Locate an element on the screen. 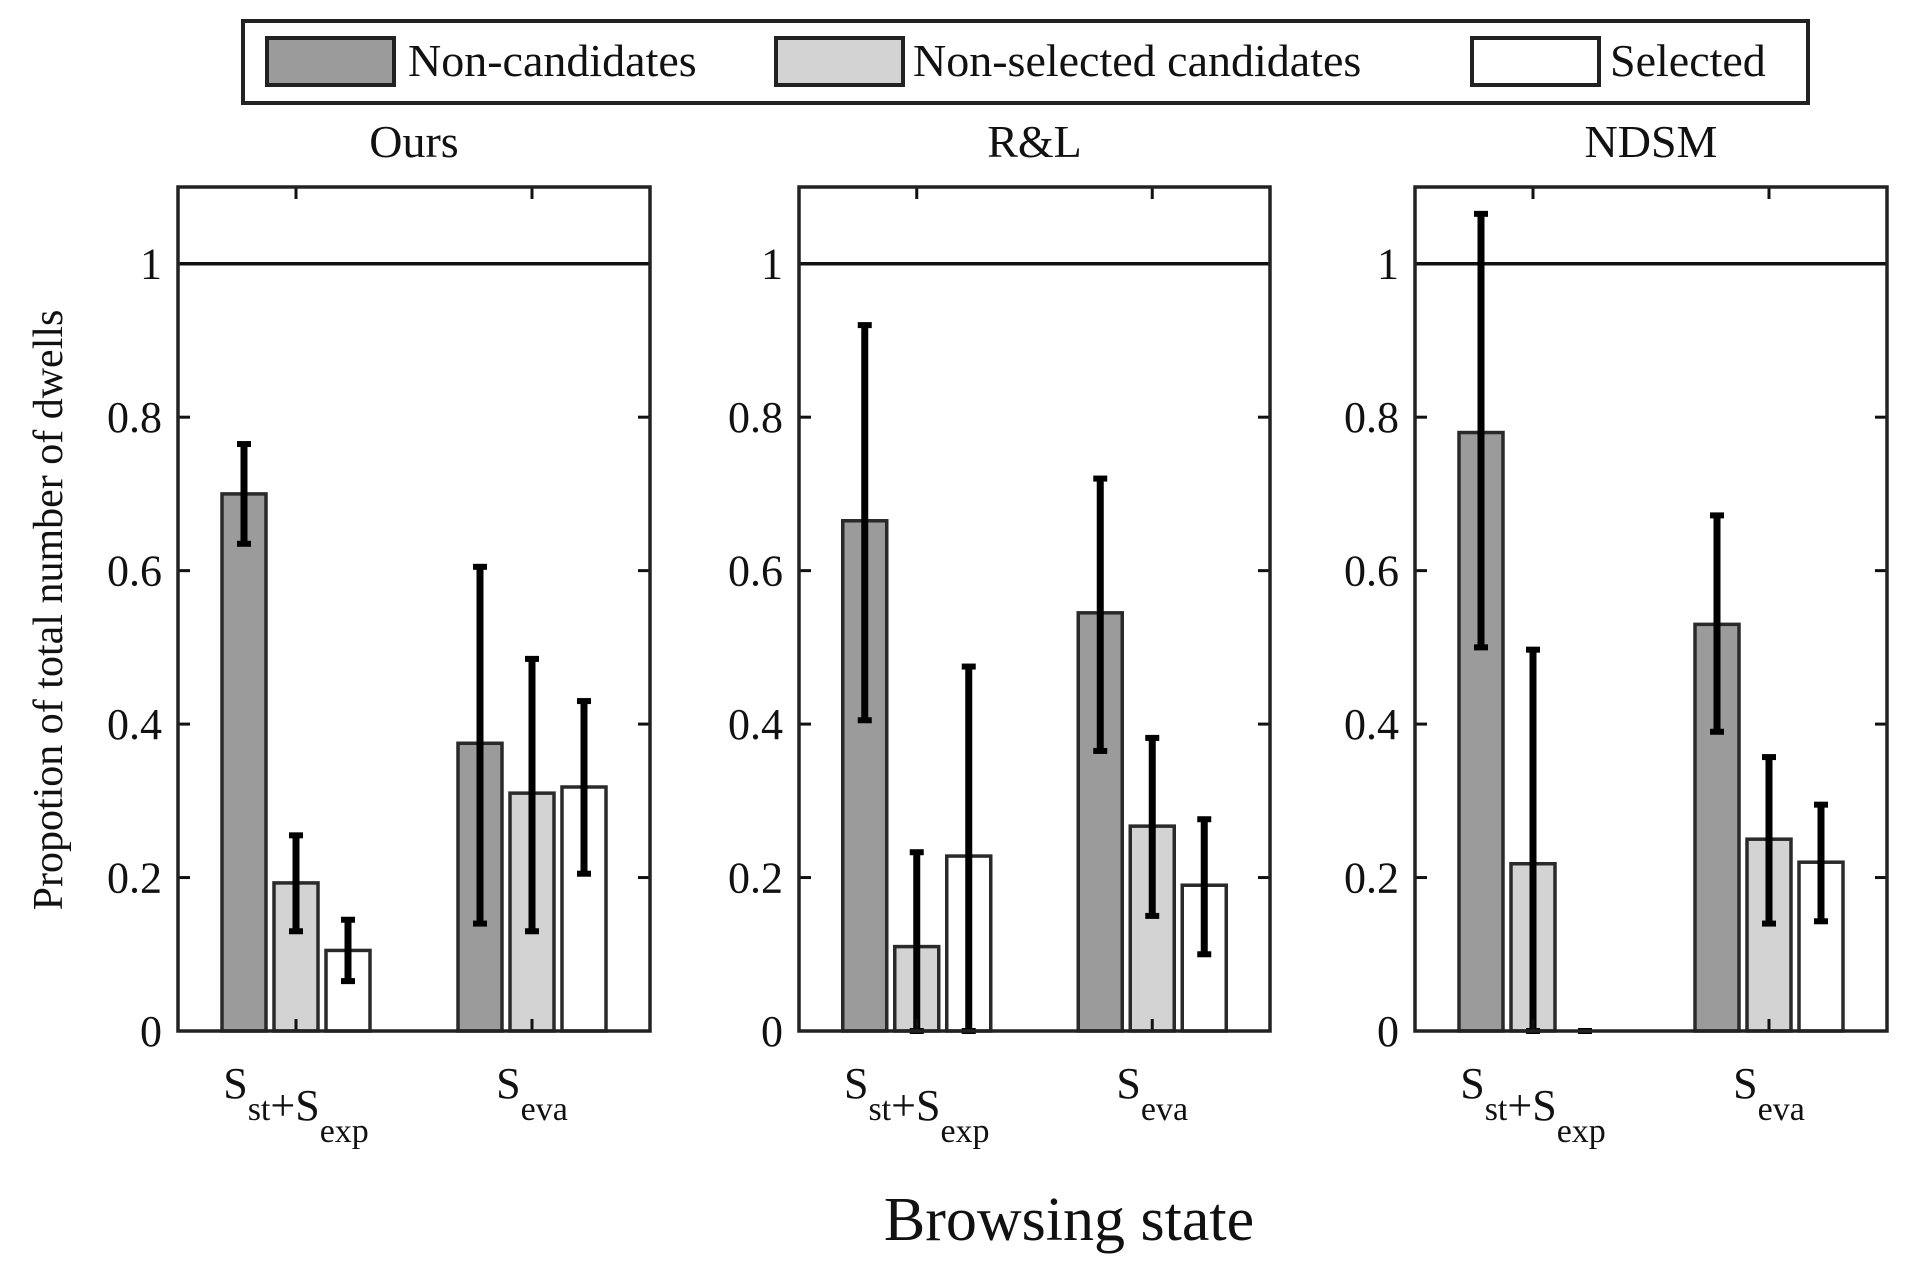  panel-title: R&L is located at coordinates (1034, 141).